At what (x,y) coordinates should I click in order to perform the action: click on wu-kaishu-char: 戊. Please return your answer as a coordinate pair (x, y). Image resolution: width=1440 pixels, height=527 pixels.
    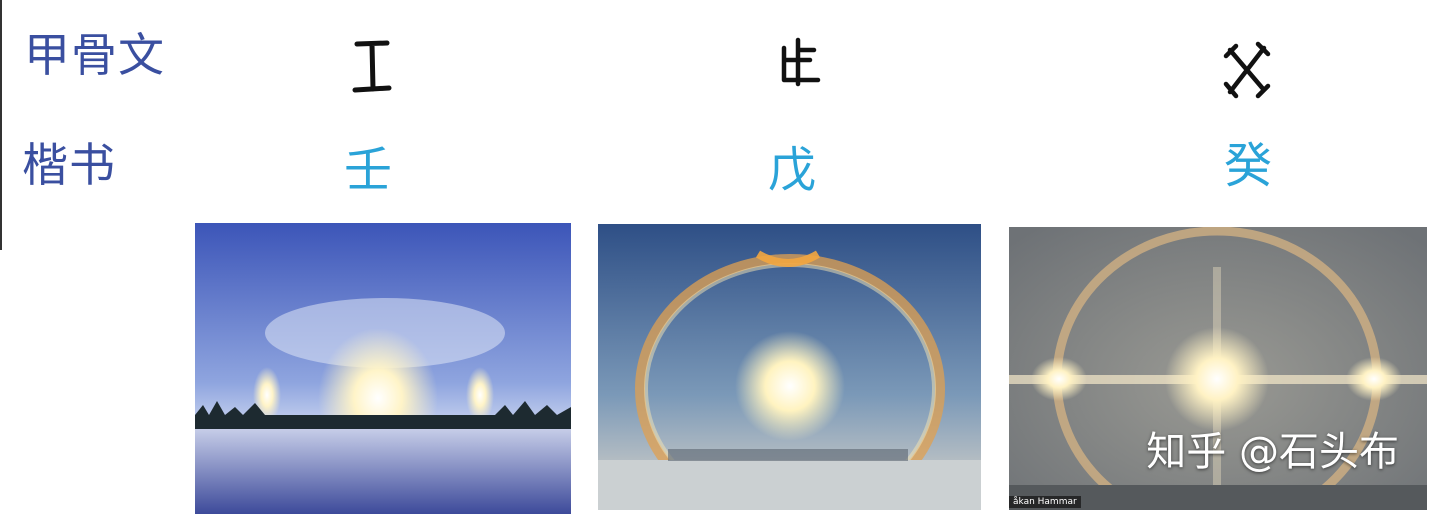
    Looking at the image, I should click on (792, 170).